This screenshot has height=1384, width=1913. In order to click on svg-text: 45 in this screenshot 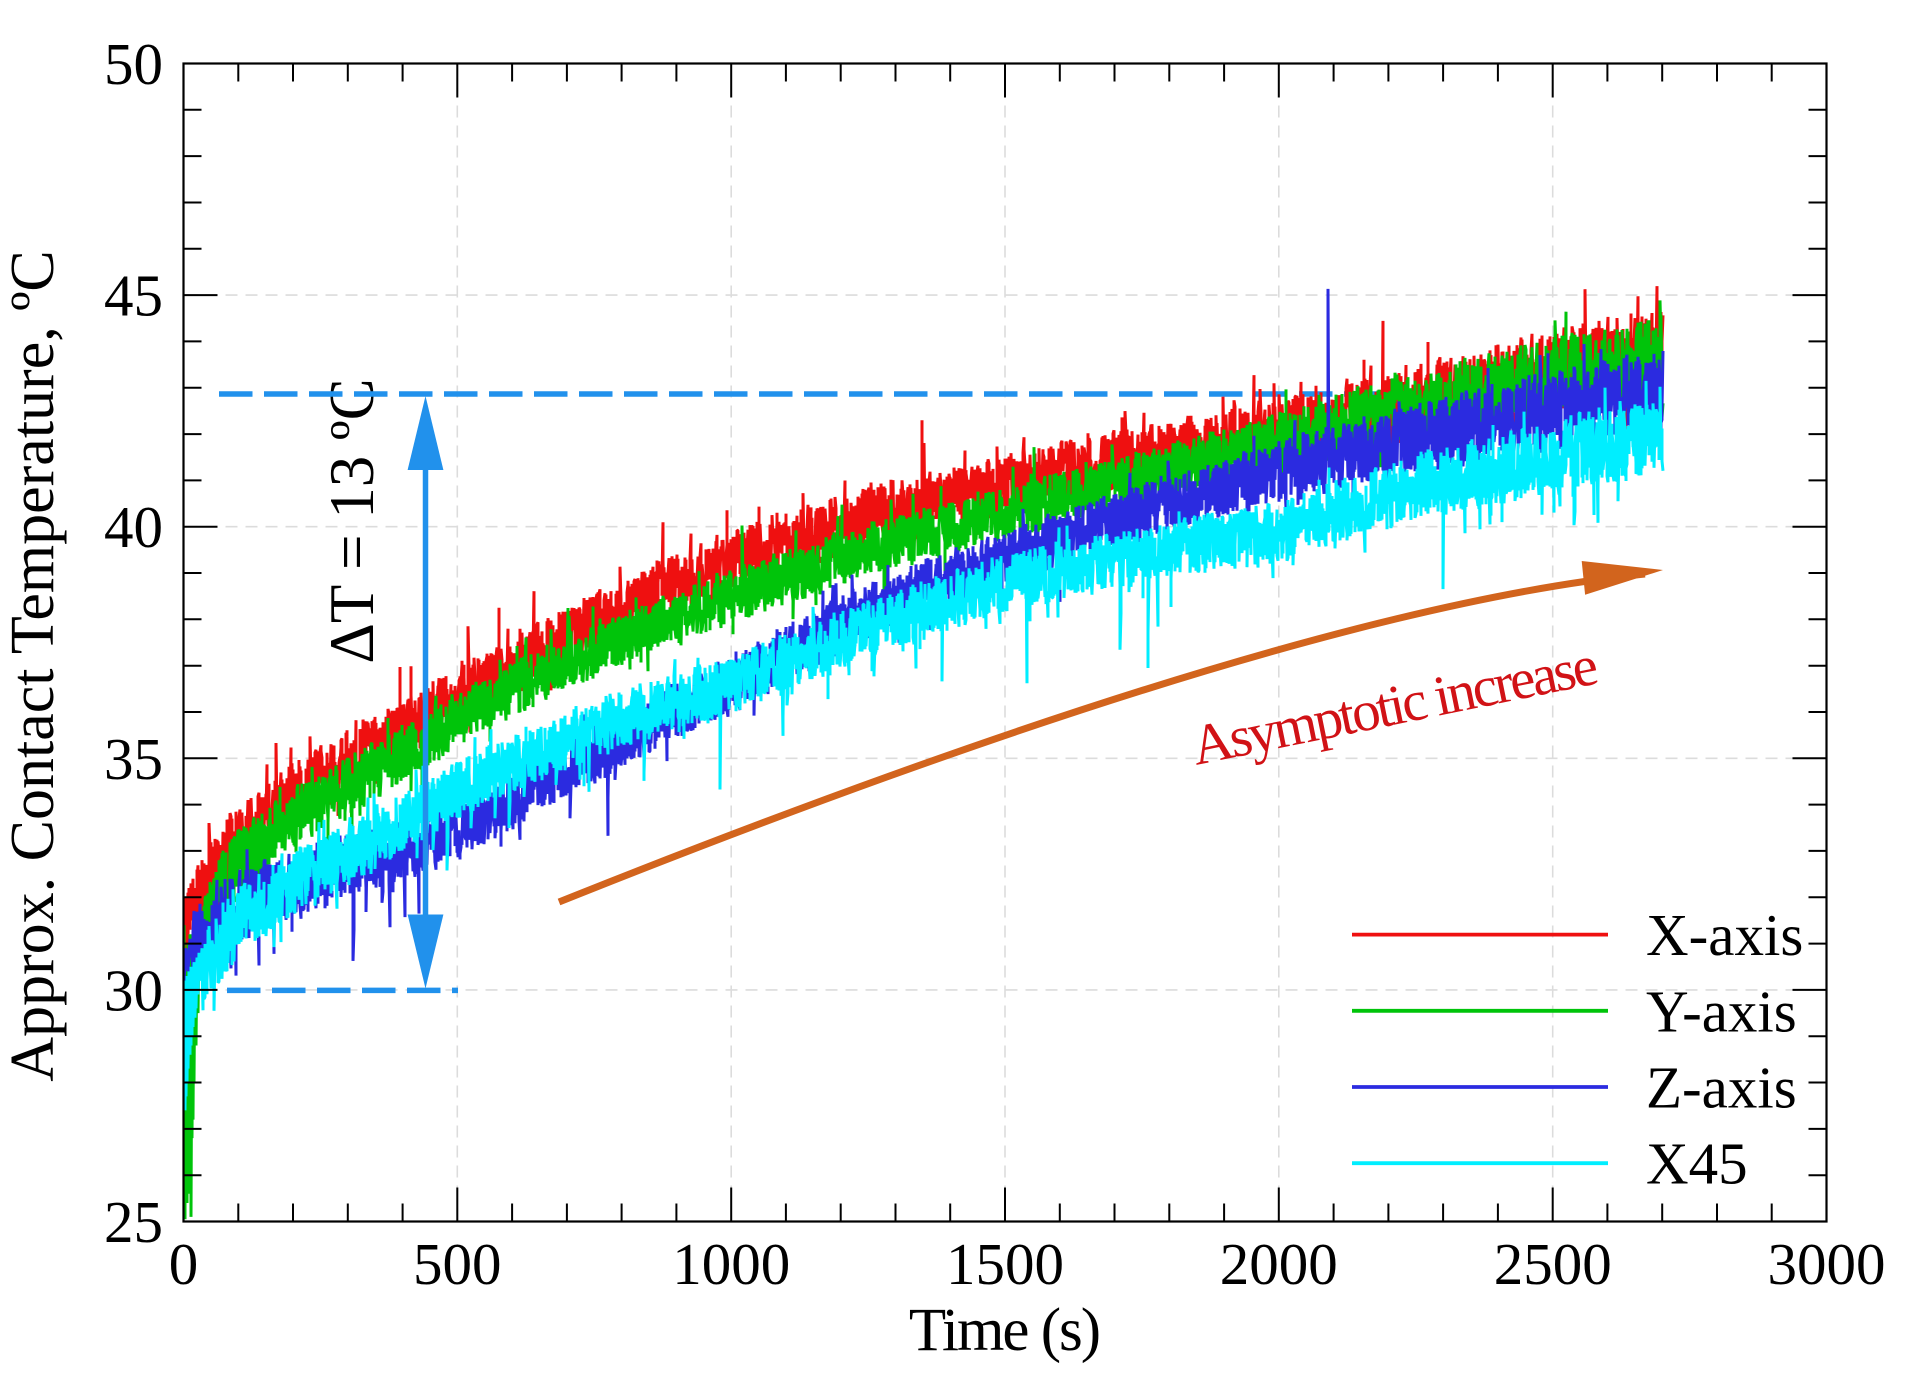, I will do `click(133, 296)`.